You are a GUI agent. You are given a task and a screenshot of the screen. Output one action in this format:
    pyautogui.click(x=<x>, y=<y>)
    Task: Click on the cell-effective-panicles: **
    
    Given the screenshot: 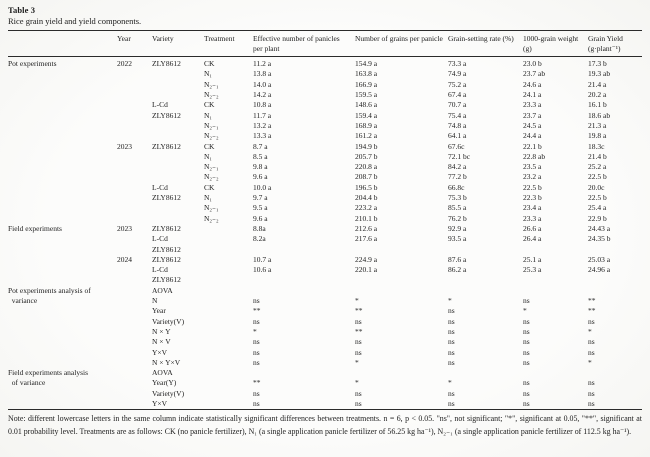 What is the action you would take?
    pyautogui.click(x=257, y=383)
    